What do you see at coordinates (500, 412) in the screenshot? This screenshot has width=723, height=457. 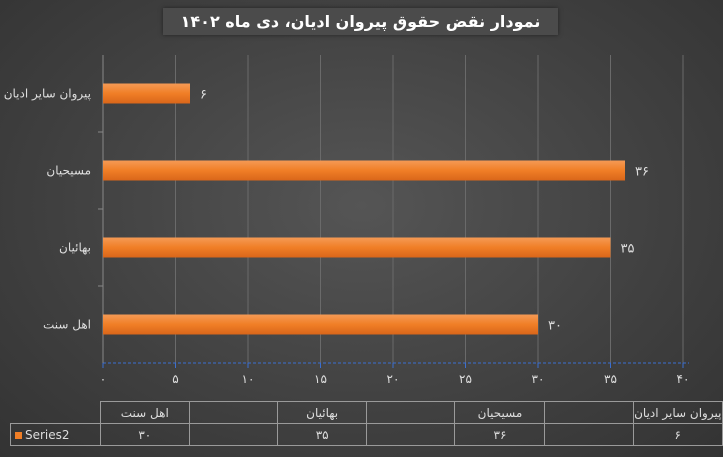 I see `table-header: مسیحیان` at bounding box center [500, 412].